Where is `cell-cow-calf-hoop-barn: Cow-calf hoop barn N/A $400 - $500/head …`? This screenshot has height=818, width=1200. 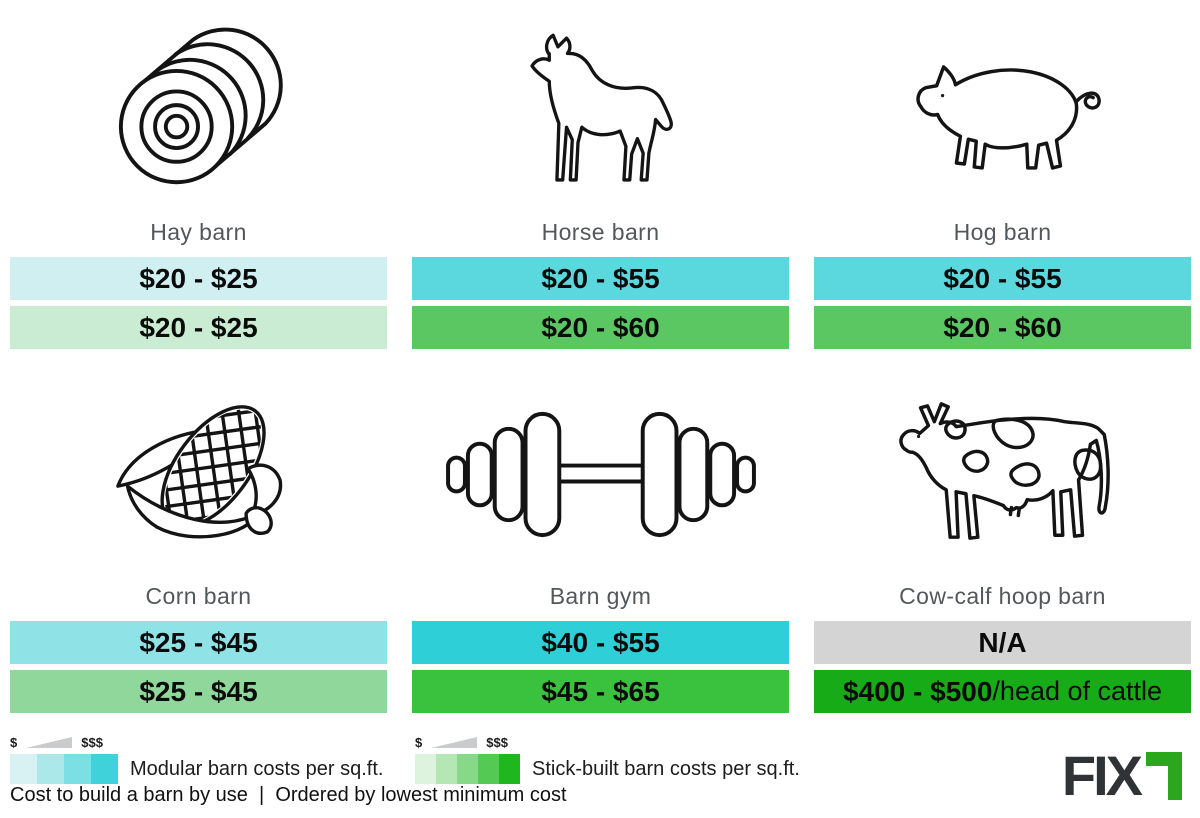
cell-cow-calf-hoop-barn: Cow-calf hoop barn N/A $400 - $500/head … is located at coordinates (1002, 551).